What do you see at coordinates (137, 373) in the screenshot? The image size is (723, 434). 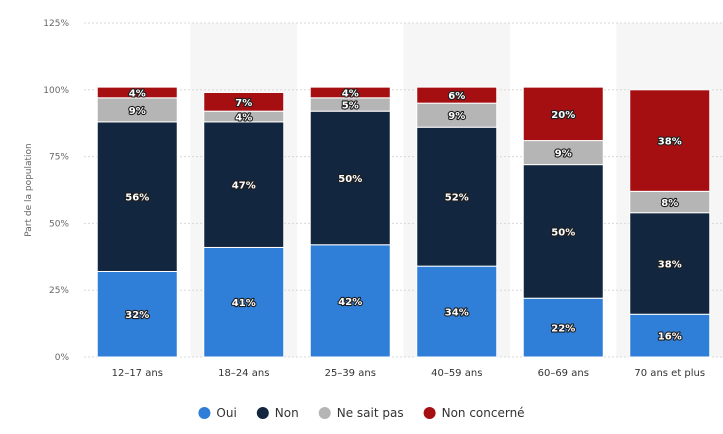 I see `x-tick-label: 12–17 ans` at bounding box center [137, 373].